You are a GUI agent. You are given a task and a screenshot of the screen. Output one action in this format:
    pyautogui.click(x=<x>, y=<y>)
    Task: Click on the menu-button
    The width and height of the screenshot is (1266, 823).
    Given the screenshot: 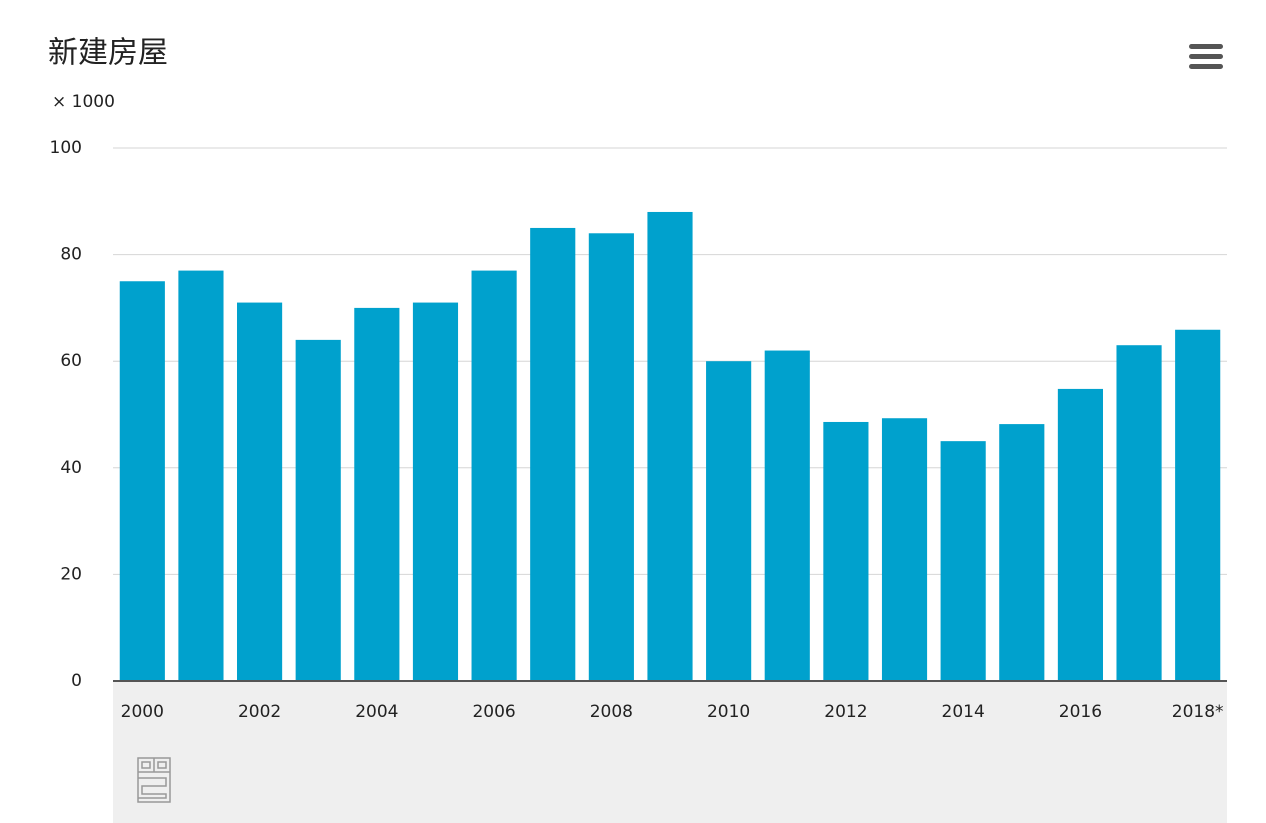 What is the action you would take?
    pyautogui.click(x=1206, y=56)
    